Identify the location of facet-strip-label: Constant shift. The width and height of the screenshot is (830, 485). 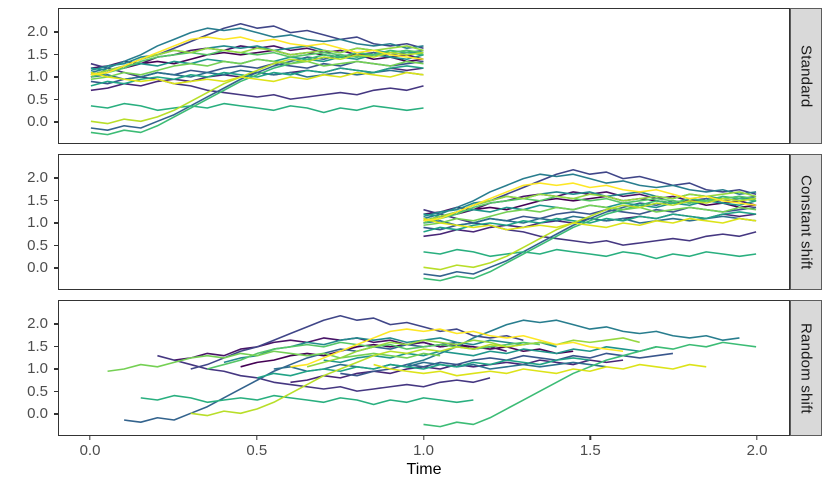
(806, 222).